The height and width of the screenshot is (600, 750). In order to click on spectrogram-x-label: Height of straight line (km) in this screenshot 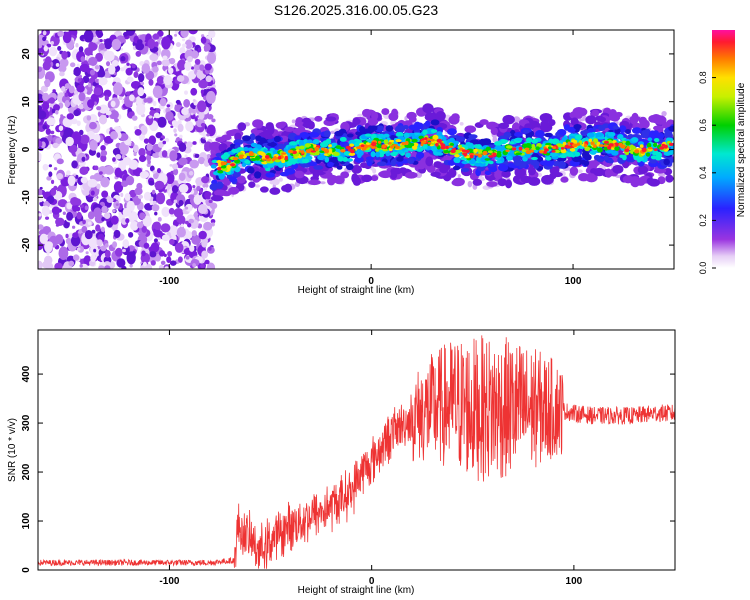, I will do `click(356, 290)`.